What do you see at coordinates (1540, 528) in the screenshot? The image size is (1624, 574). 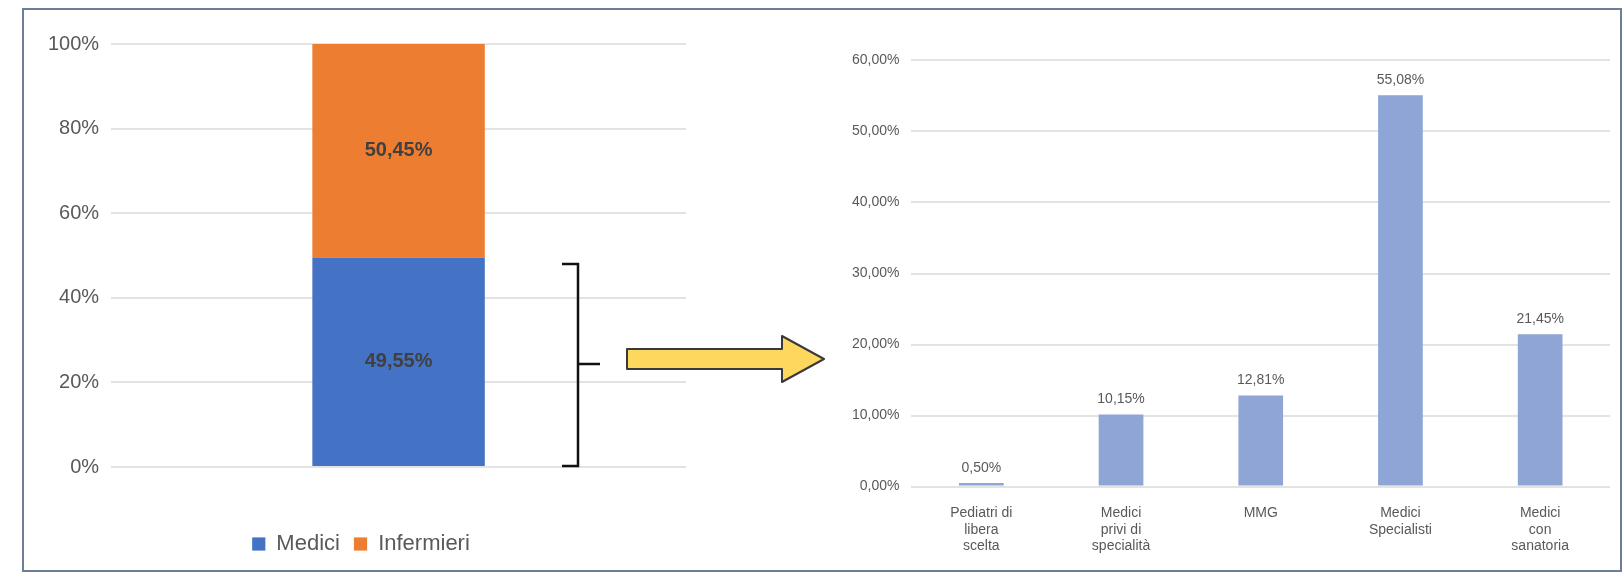 I see `x-tick-label: Medici con sanatoria` at bounding box center [1540, 528].